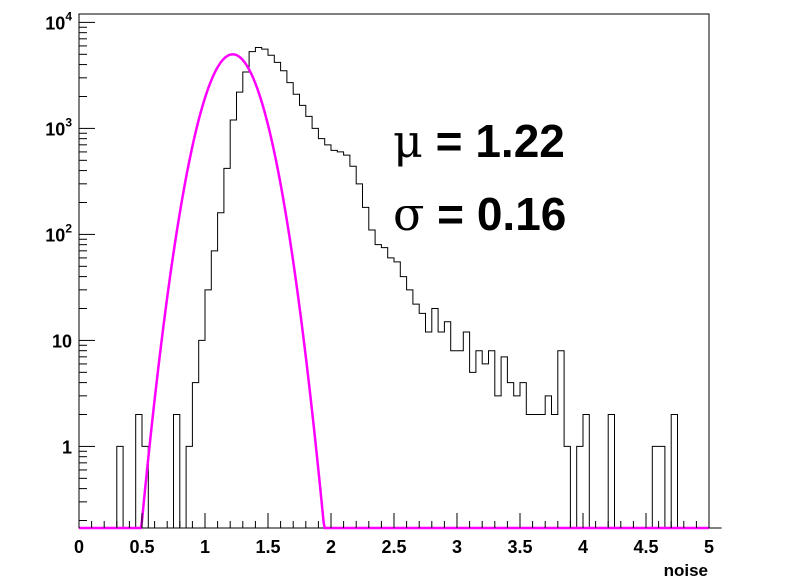 This screenshot has height=587, width=787. I want to click on y-tick-label: 10³, so click(58, 127).